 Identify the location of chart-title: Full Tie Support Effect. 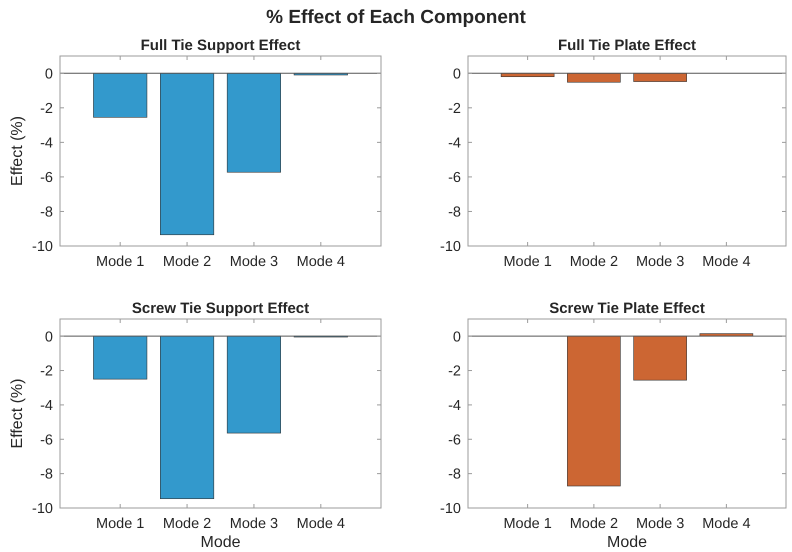
(220, 45).